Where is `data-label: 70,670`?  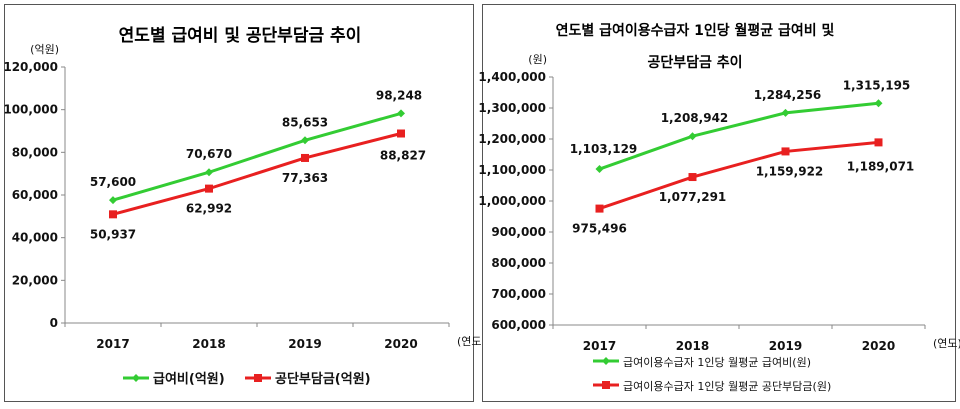 data-label: 70,670 is located at coordinates (209, 154).